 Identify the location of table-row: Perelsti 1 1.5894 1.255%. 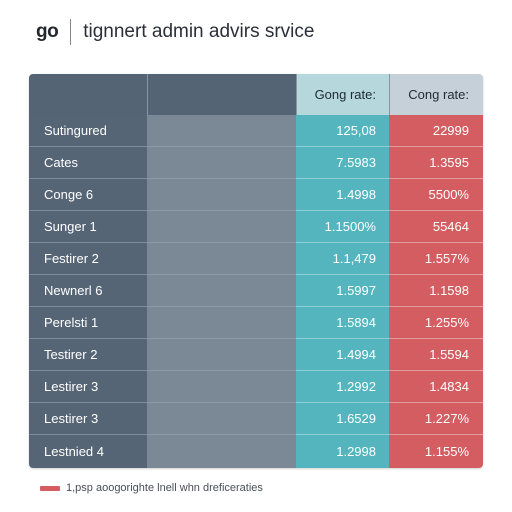
(256, 322).